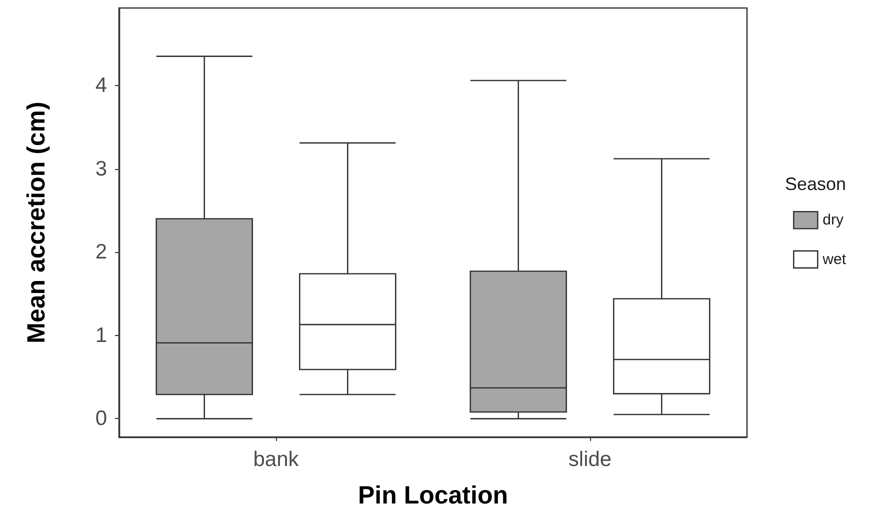 This screenshot has height=519, width=869. I want to click on y-tick-label: 1, so click(101, 335).